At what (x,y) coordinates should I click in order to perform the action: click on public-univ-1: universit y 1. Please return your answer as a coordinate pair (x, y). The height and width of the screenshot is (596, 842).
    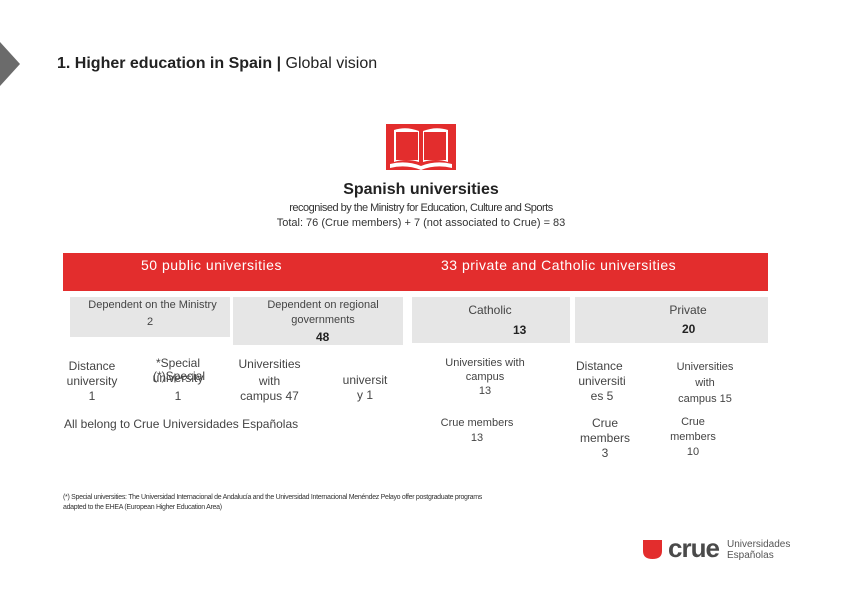
    Looking at the image, I should click on (365, 388).